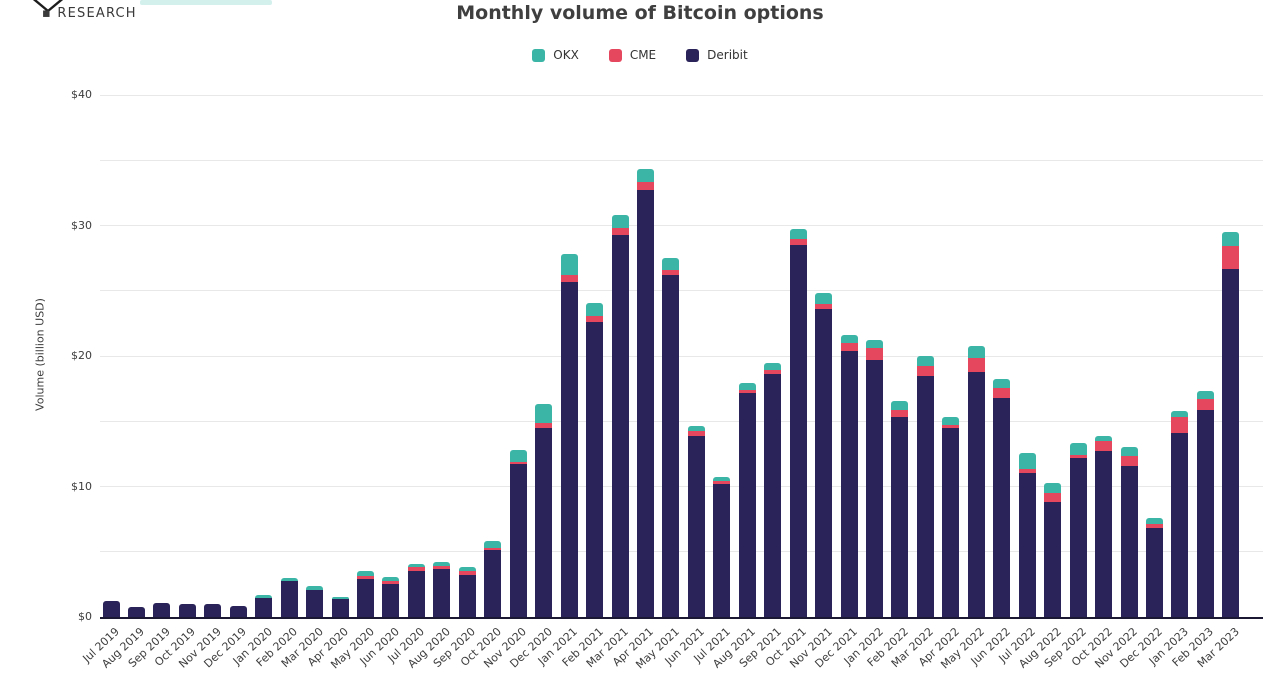 The image size is (1280, 677). I want to click on chart-legend: OKX CME Deribit, so click(640, 55).